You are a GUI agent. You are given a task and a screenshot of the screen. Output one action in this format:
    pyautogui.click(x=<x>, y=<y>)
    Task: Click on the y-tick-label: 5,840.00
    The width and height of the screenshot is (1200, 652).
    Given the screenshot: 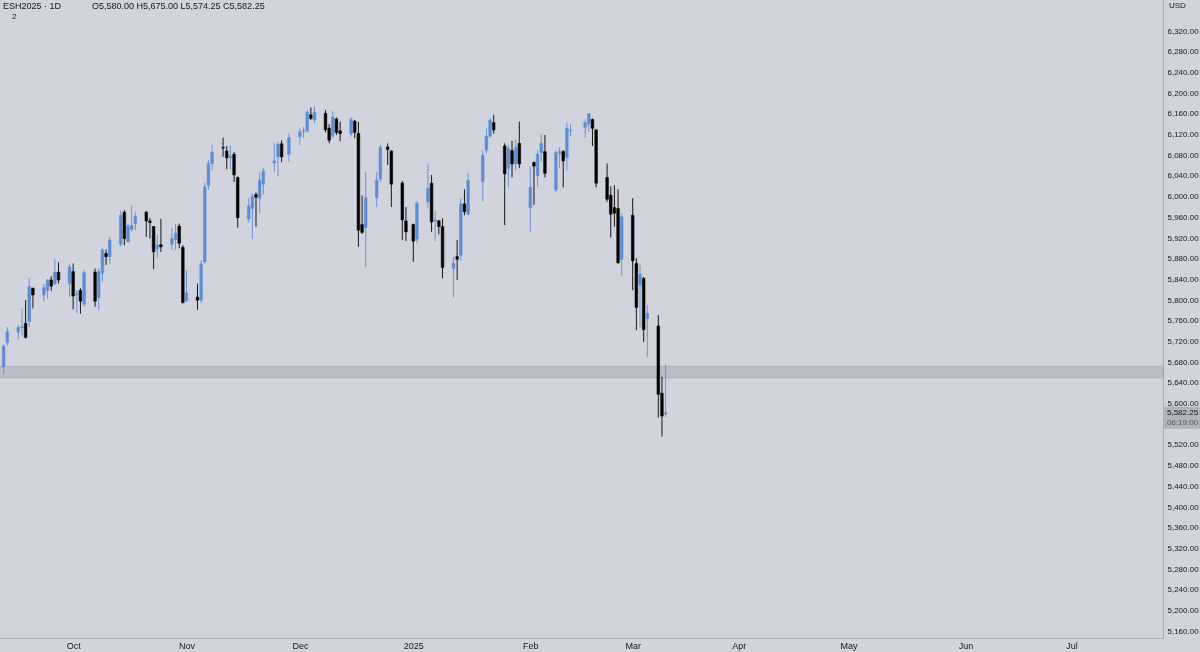 What is the action you would take?
    pyautogui.click(x=1183, y=279)
    